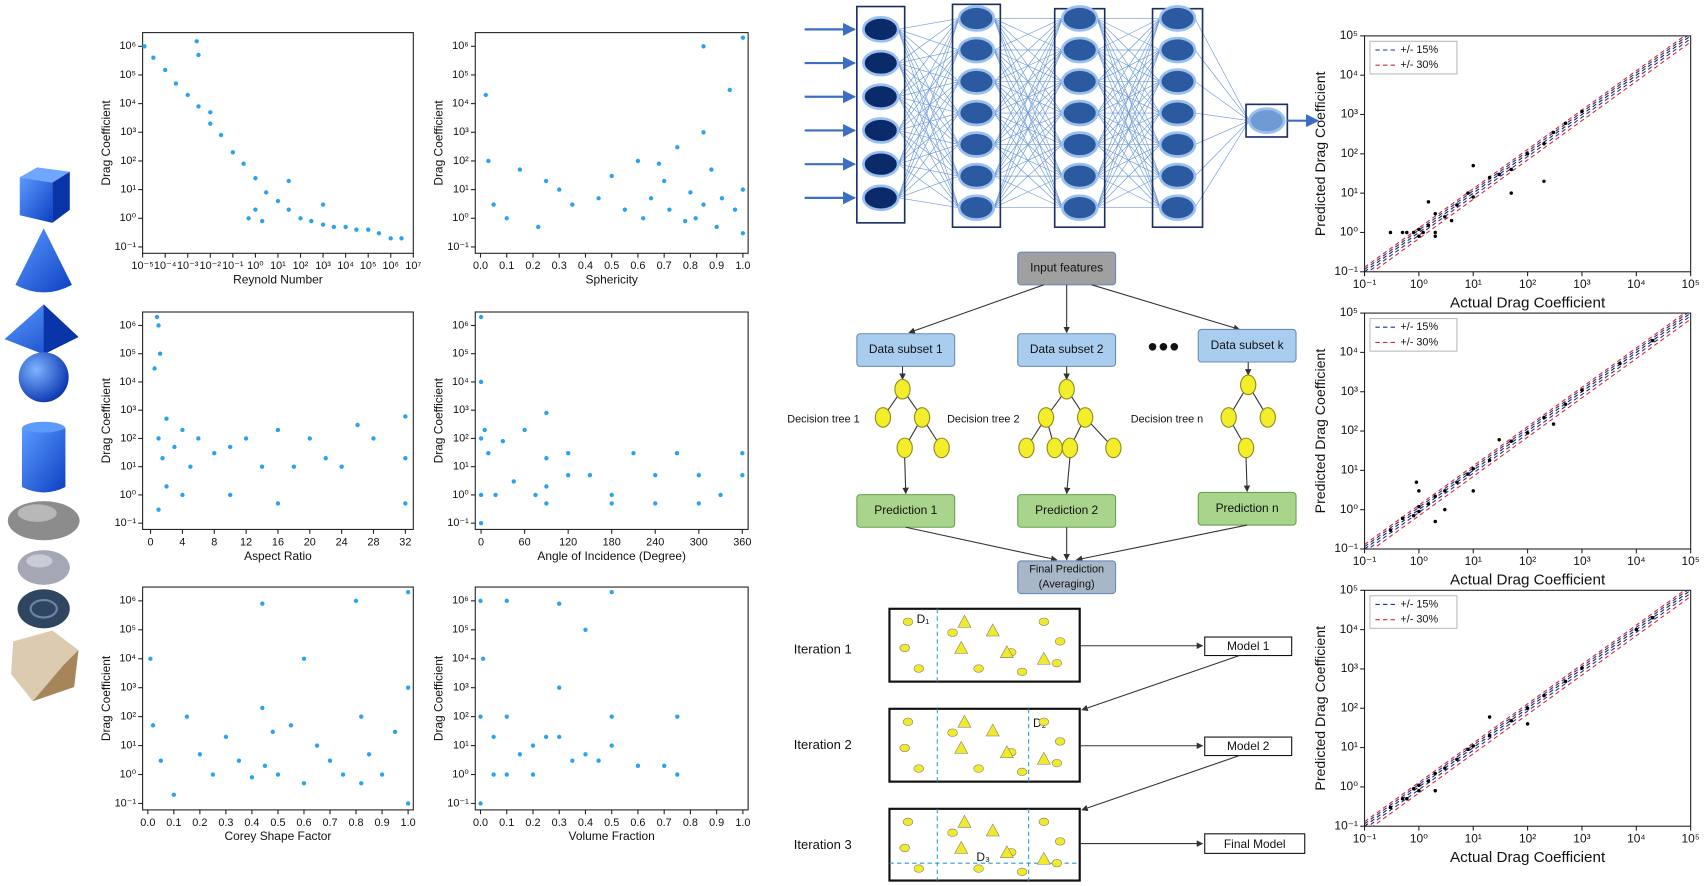 Image resolution: width=1705 pixels, height=886 pixels. What do you see at coordinates (823, 844) in the screenshot?
I see `iteration-label: Iteration 3` at bounding box center [823, 844].